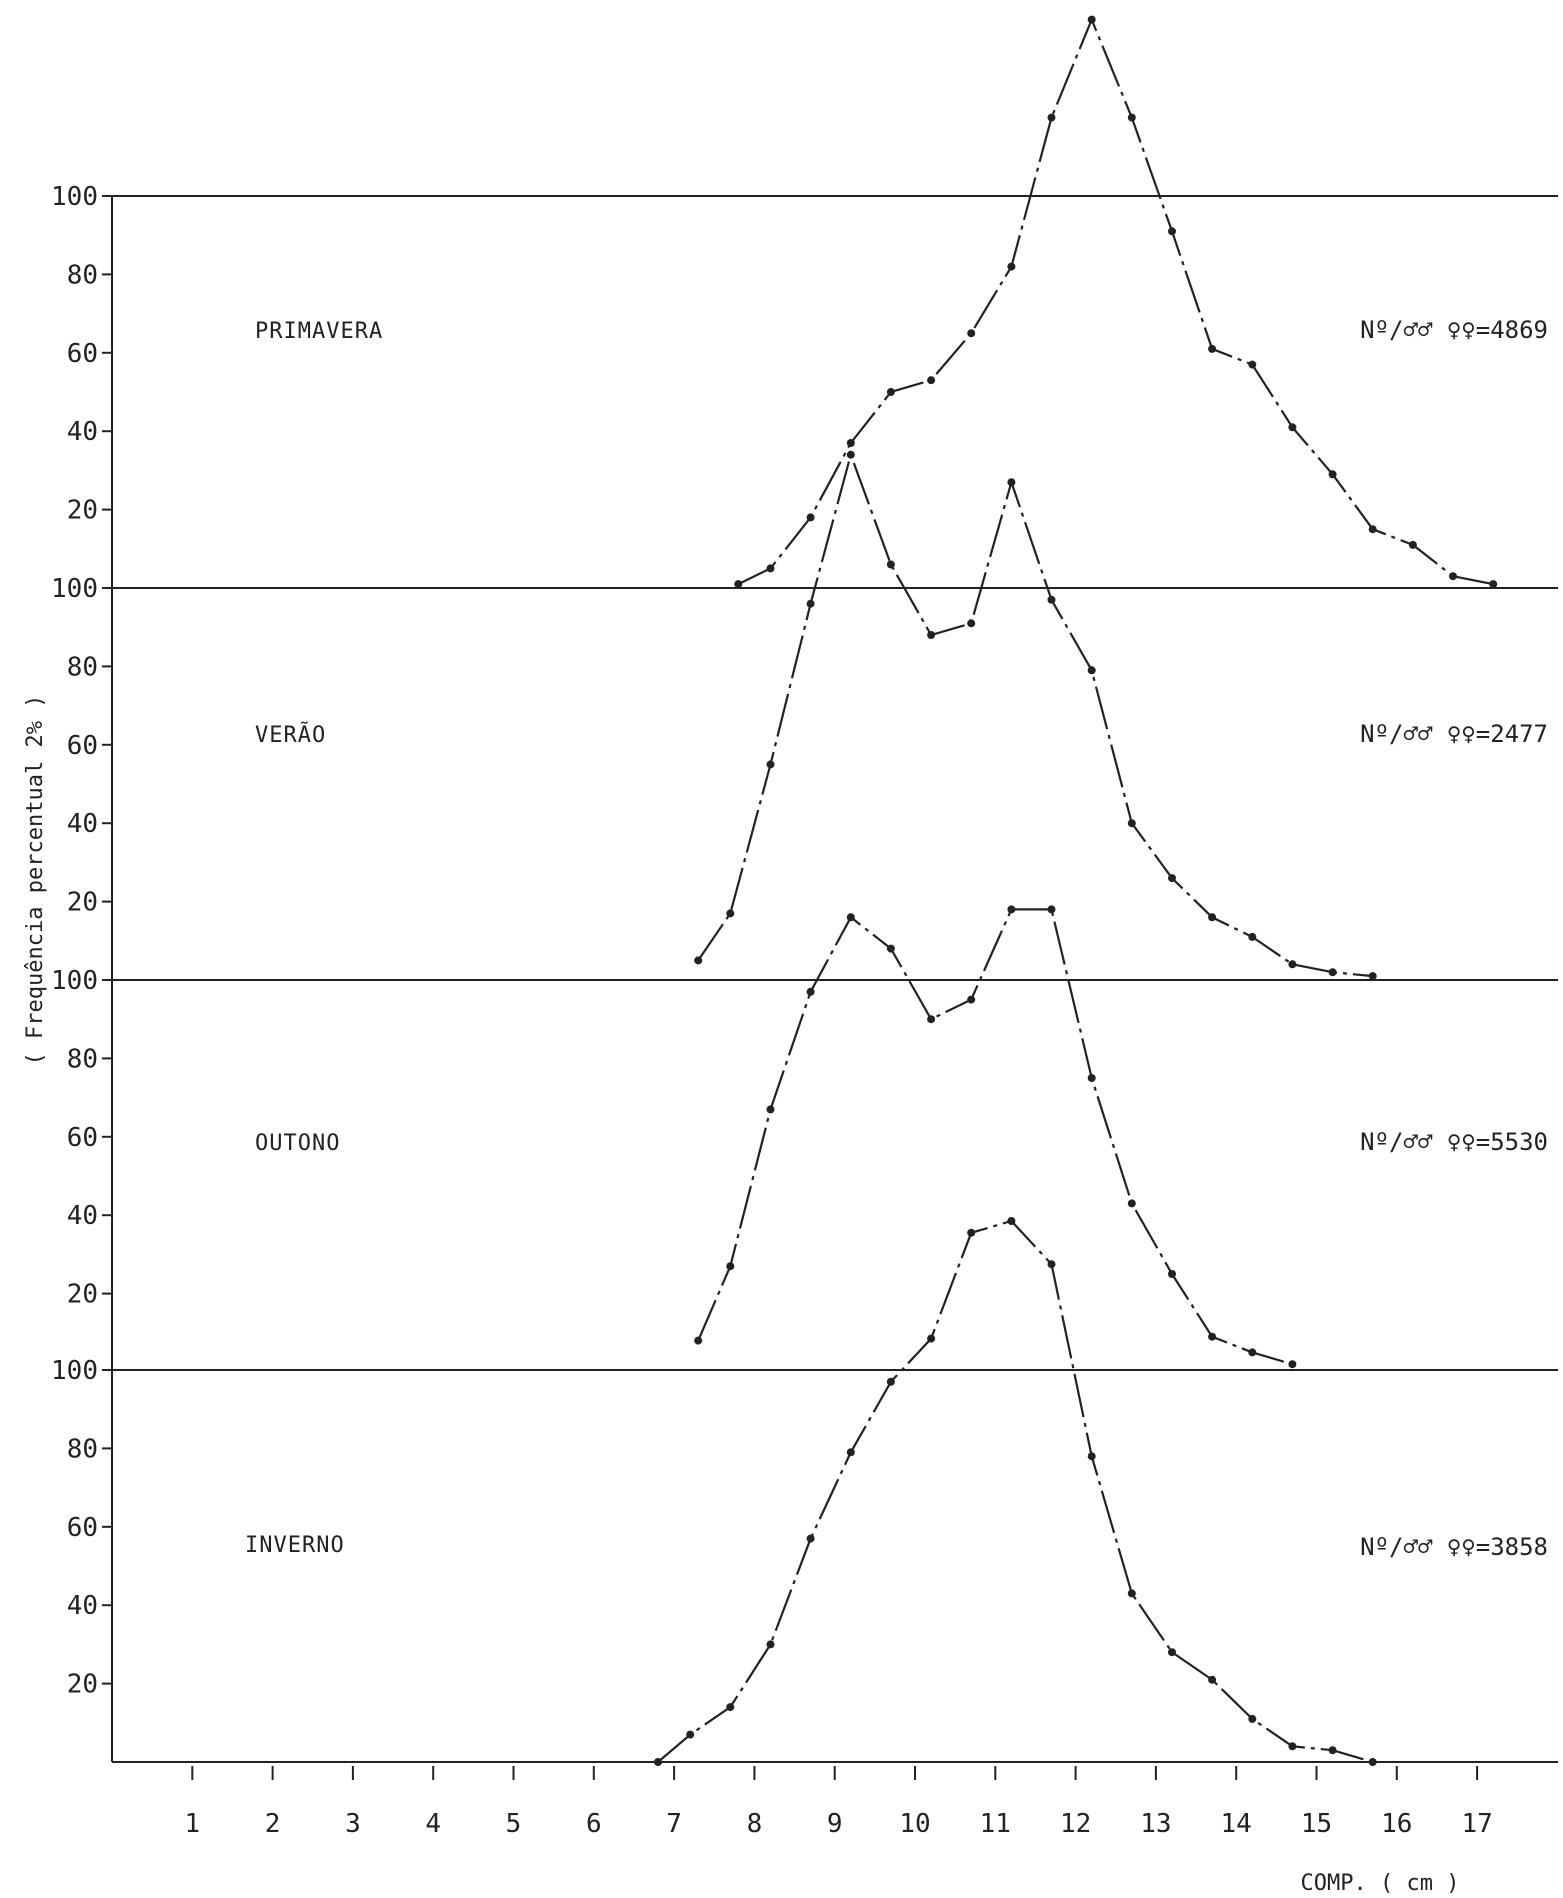 This screenshot has width=1563, height=1898. What do you see at coordinates (995, 1824) in the screenshot?
I see `x-tick-label: 11` at bounding box center [995, 1824].